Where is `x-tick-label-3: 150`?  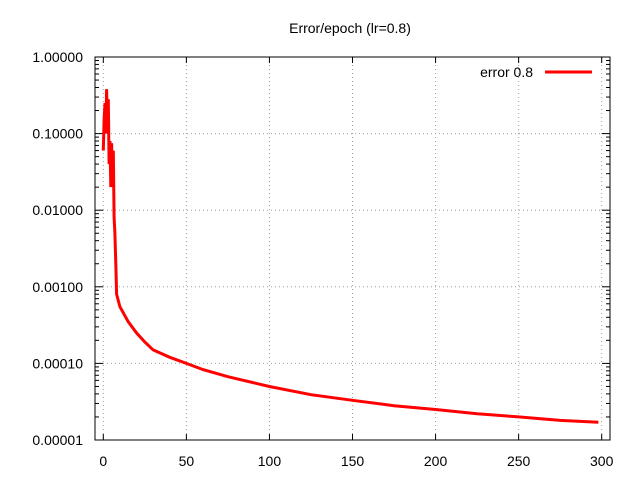 x-tick-label-3: 150 is located at coordinates (353, 461).